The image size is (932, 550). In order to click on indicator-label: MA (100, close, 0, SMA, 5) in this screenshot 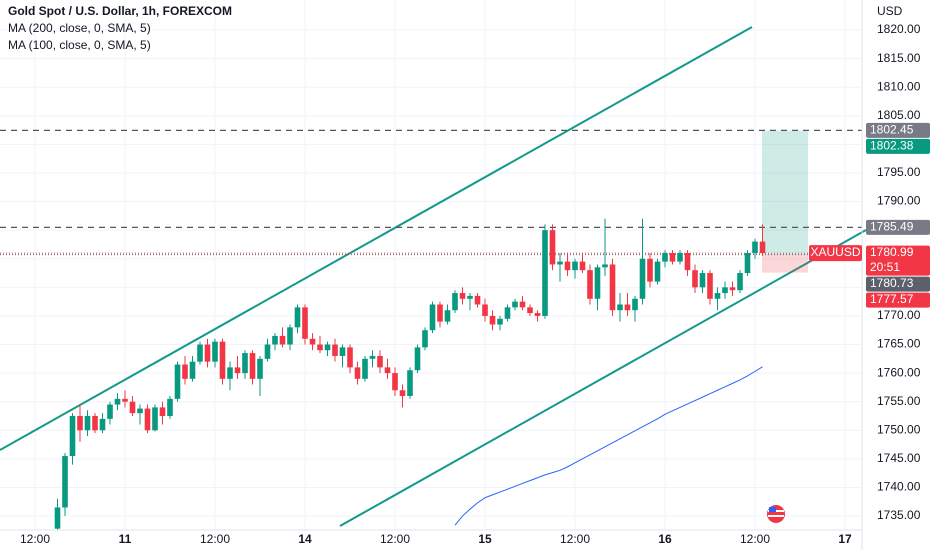, I will do `click(79, 45)`.